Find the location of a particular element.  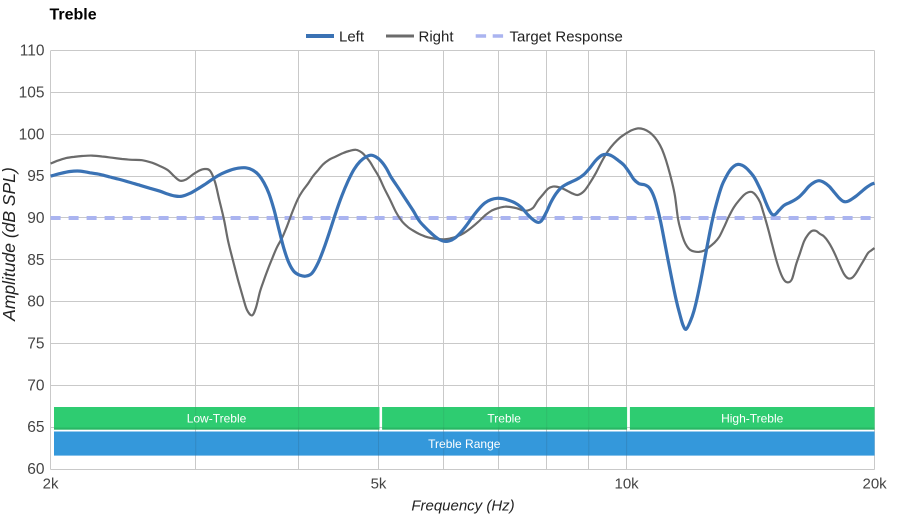

svg-text: 85 is located at coordinates (35, 260).